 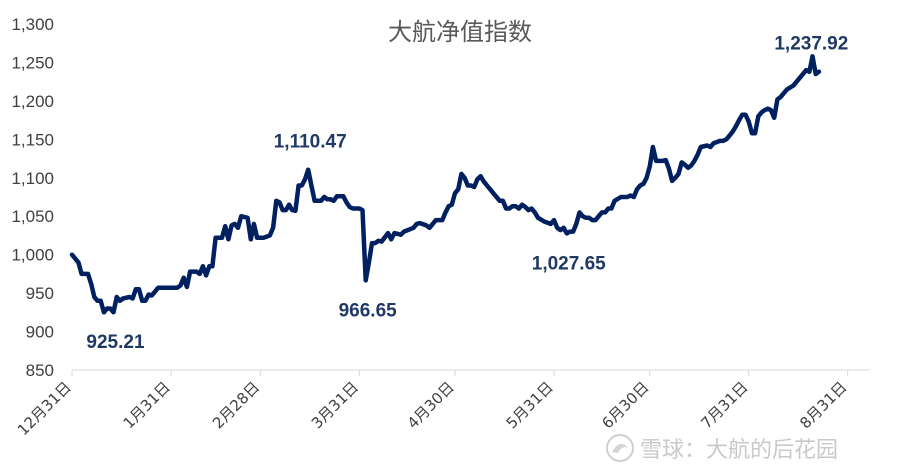 I want to click on y-tick-label: 1,150, so click(x=32, y=139).